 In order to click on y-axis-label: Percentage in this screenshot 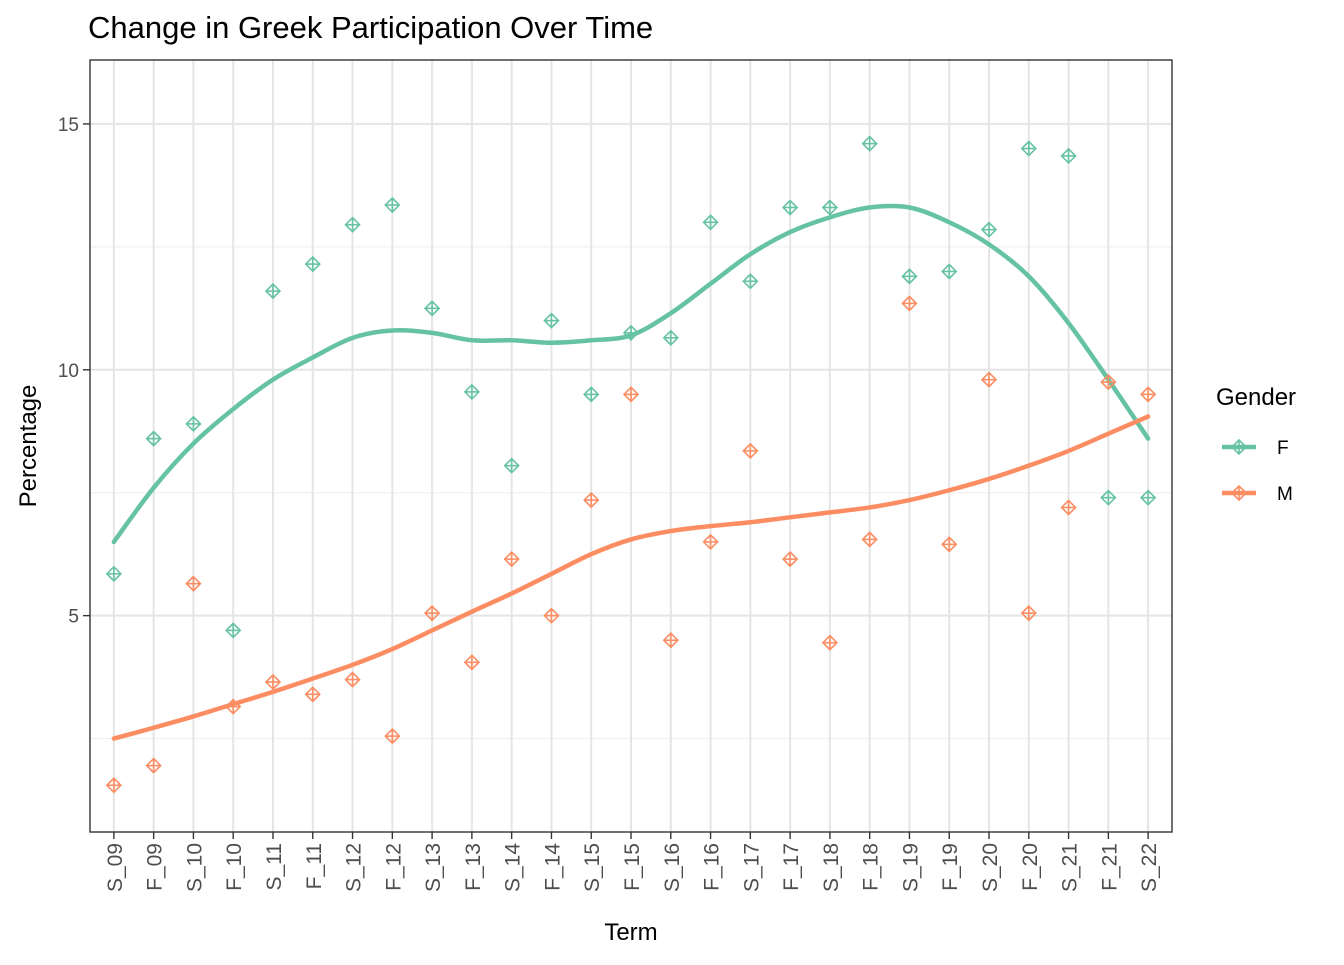, I will do `click(28, 446)`.